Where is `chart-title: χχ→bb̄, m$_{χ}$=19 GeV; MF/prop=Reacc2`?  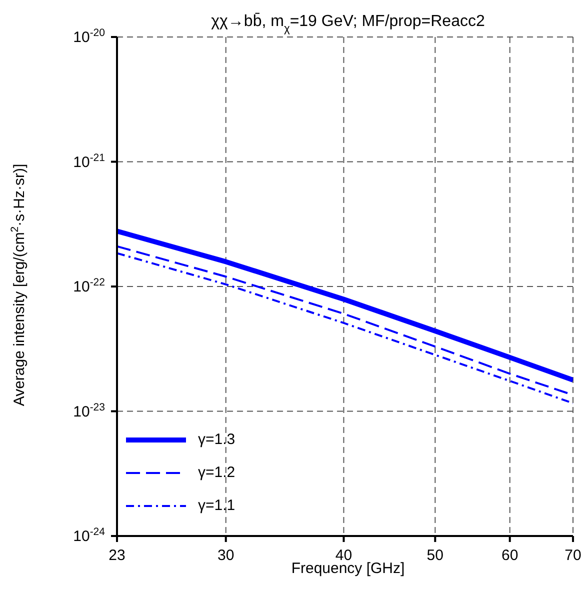 chart-title: χχ→bb̄, m$_{χ}$=19 GeV; MF/prop=Reacc2 is located at coordinates (348, 23).